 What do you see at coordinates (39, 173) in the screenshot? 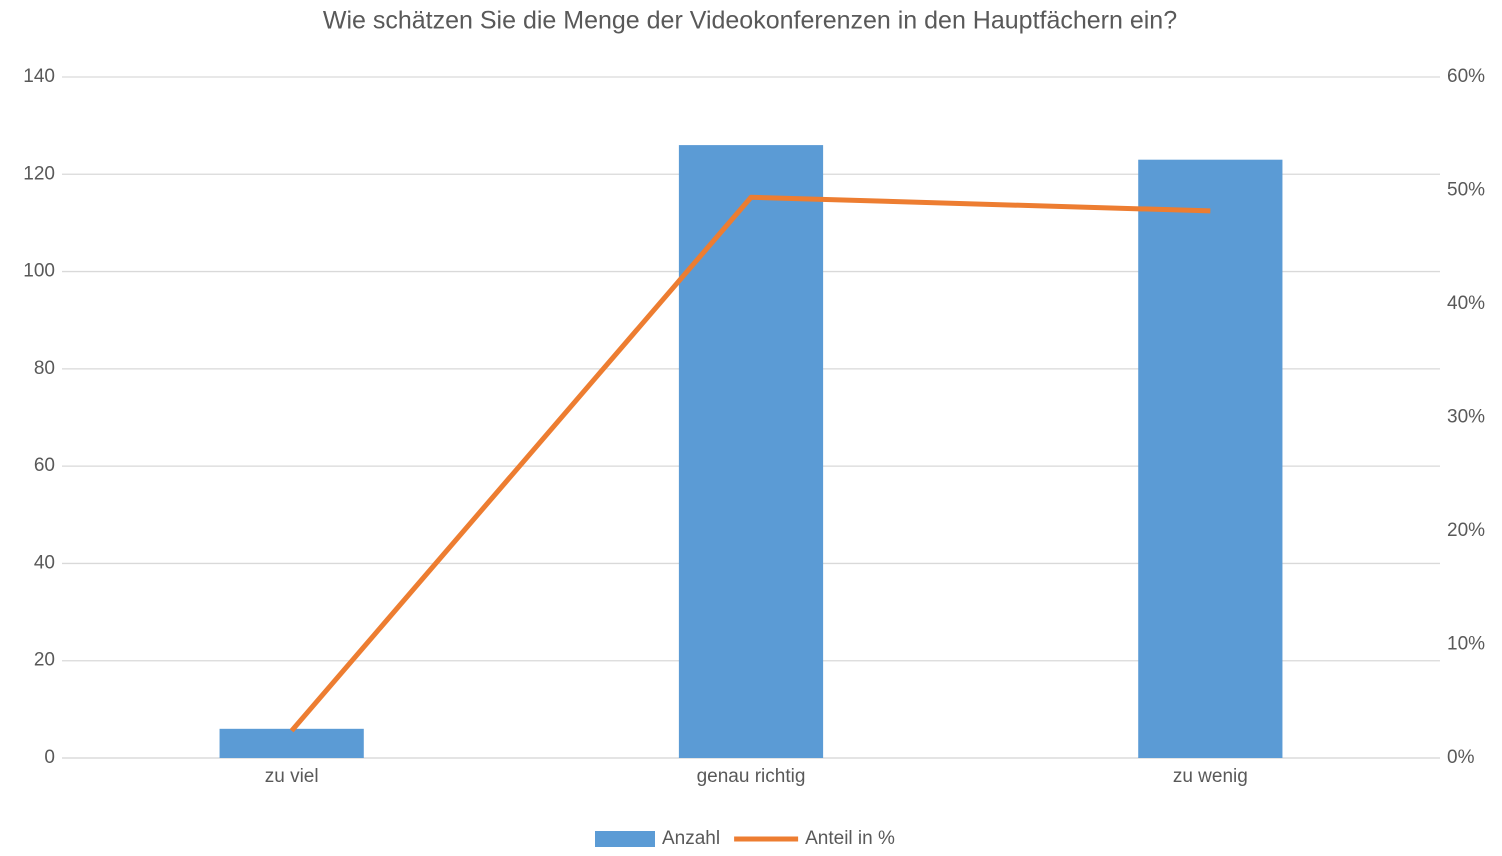
I see `y-tick-label: 120` at bounding box center [39, 173].